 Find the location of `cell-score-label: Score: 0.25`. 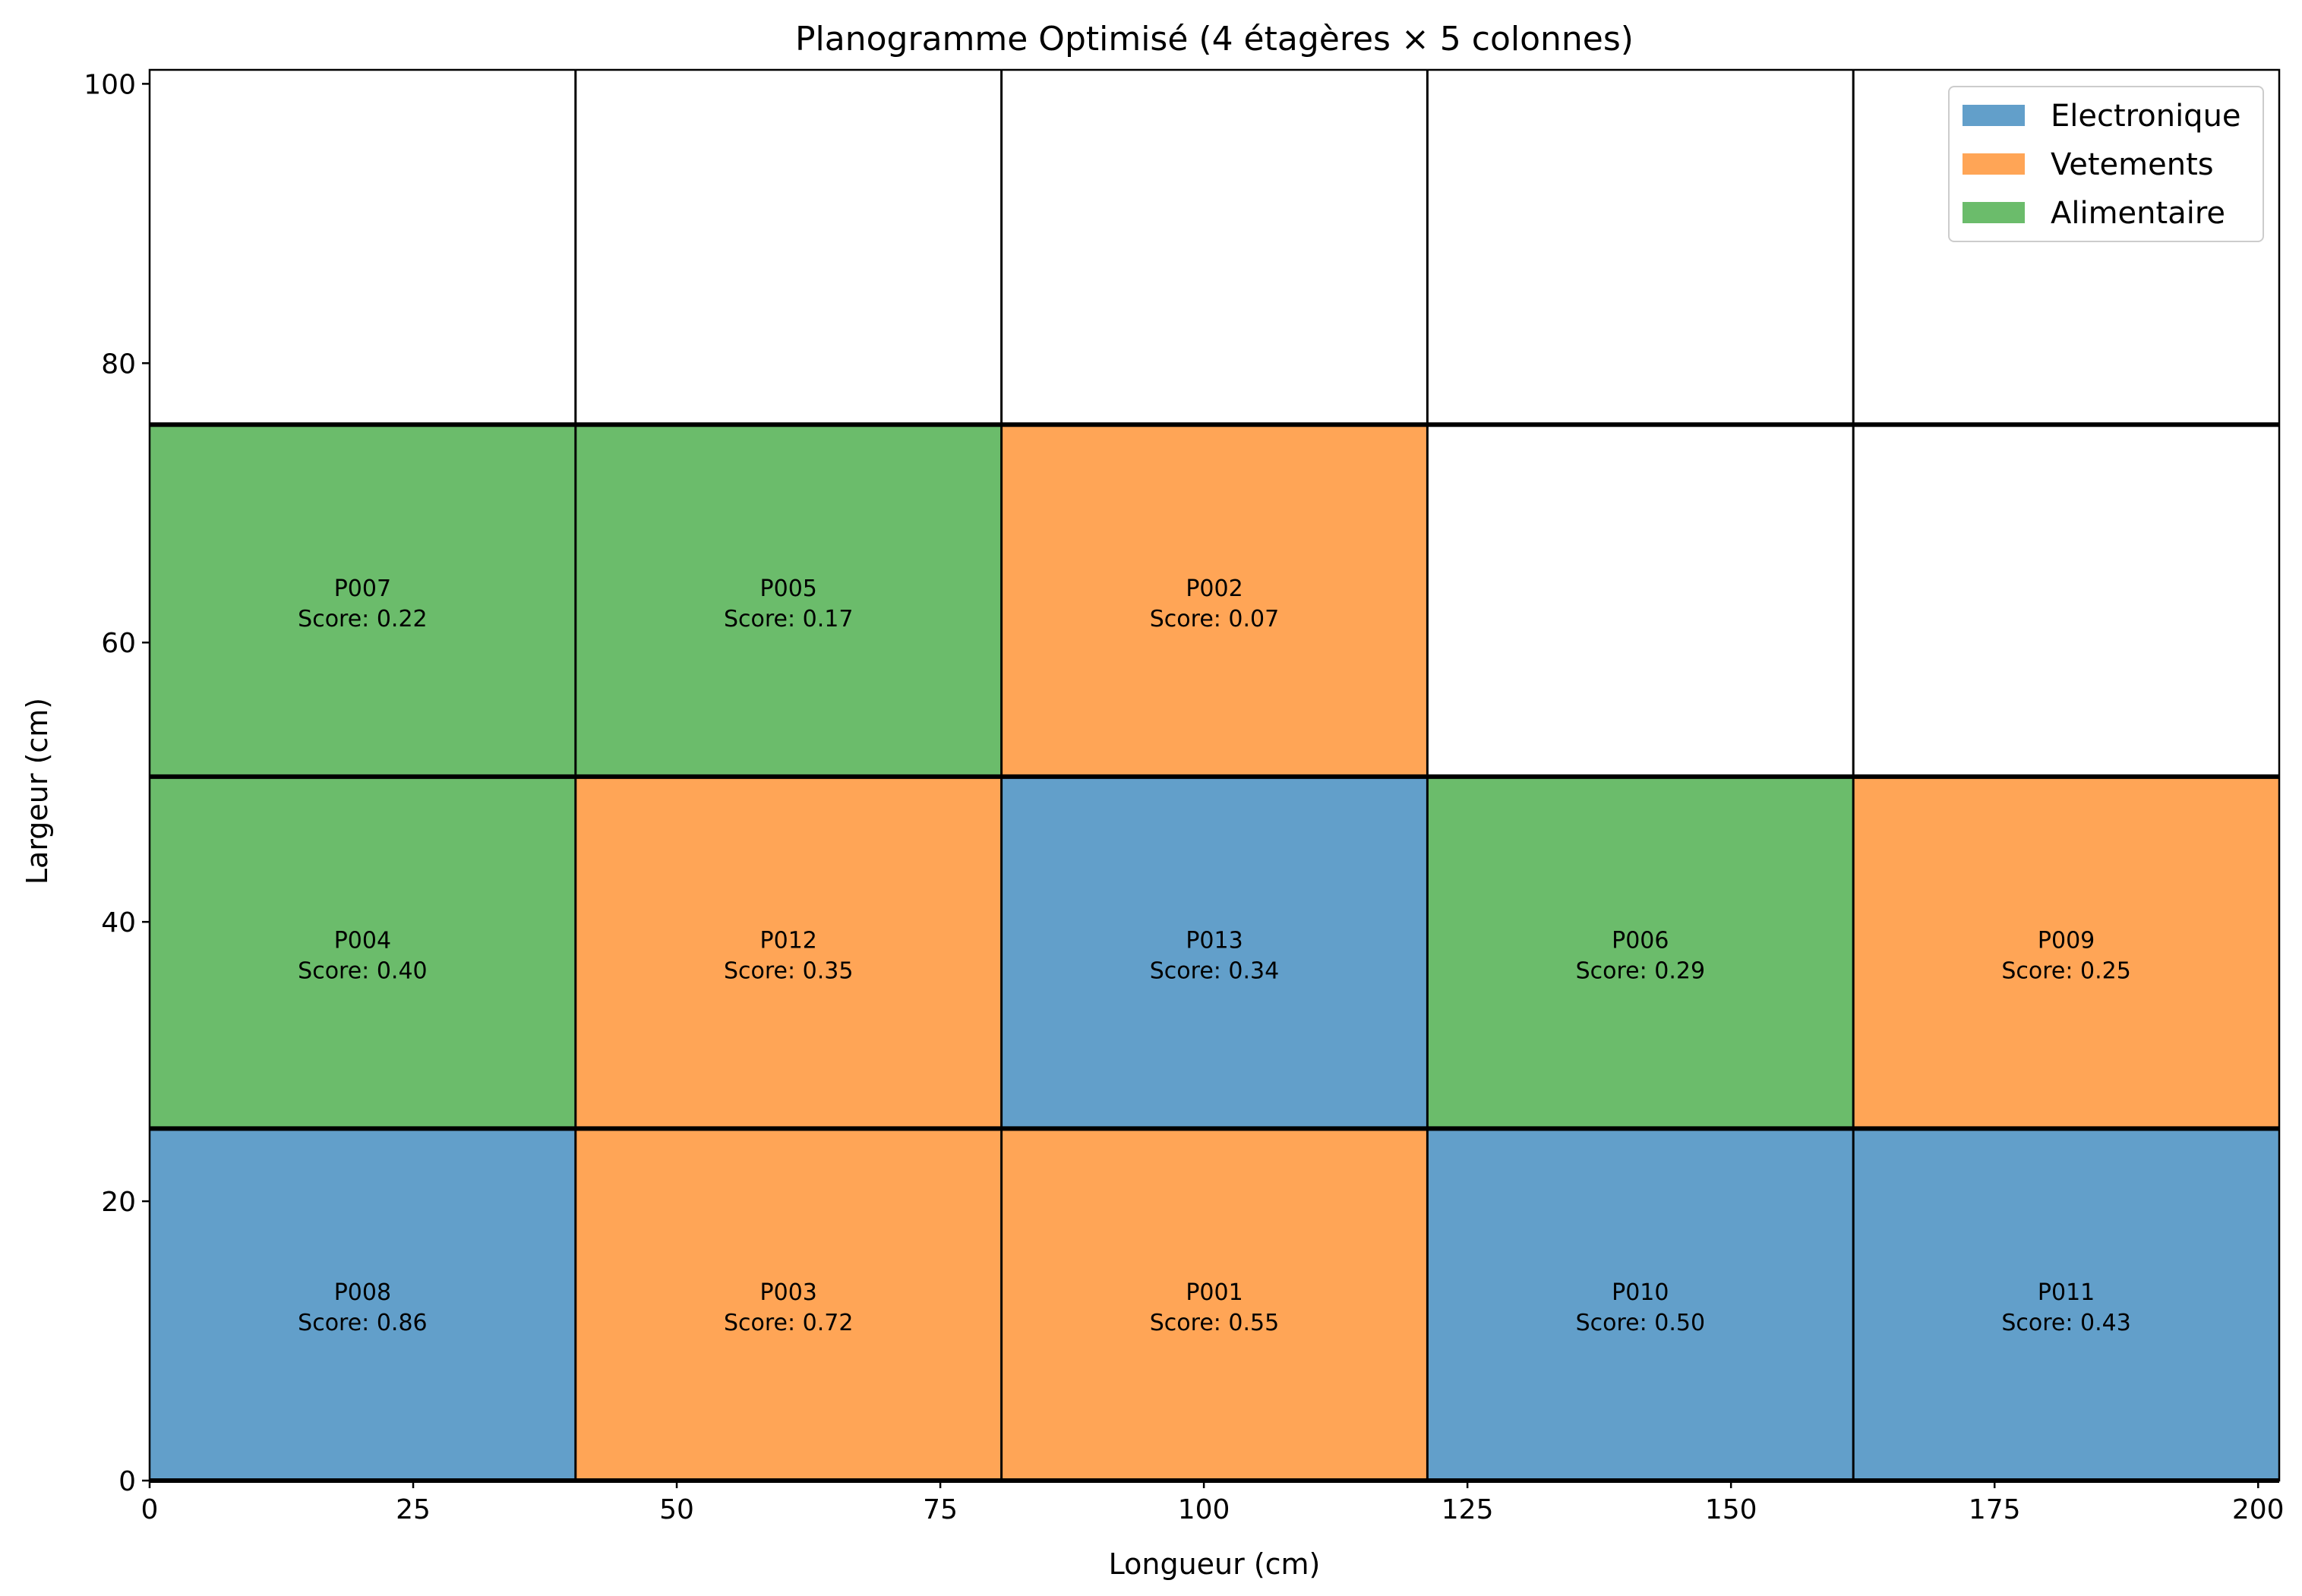

cell-score-label: Score: 0.25 is located at coordinates (2065, 971).